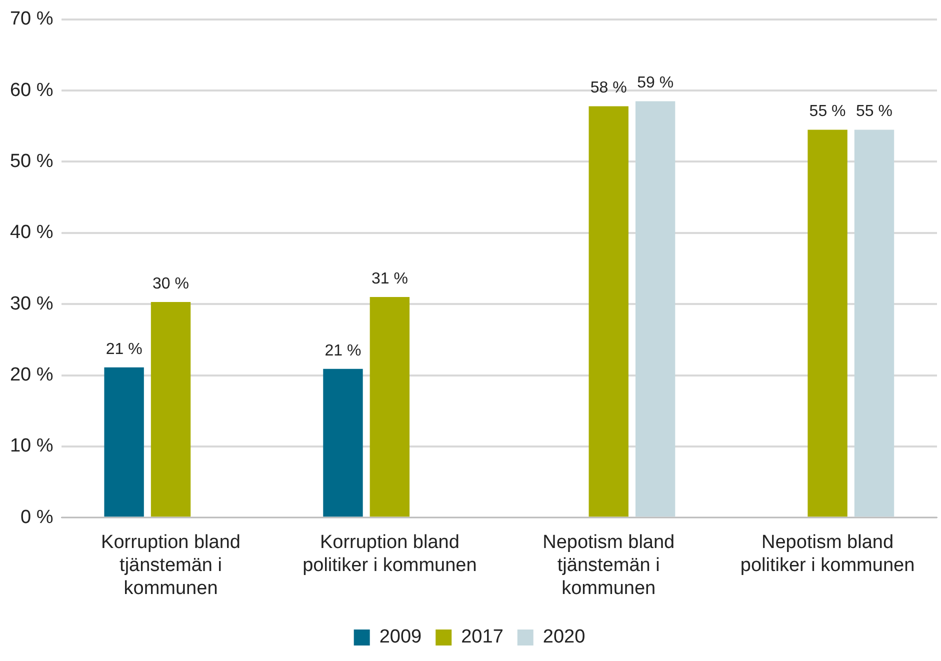  What do you see at coordinates (389, 279) in the screenshot?
I see `data-label: 31 %` at bounding box center [389, 279].